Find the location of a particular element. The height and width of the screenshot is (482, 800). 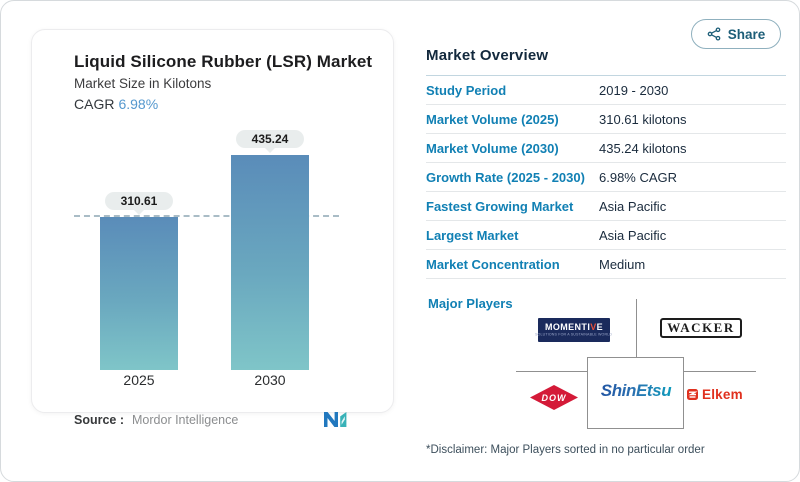

bar-value-label-2030: 435.24 is located at coordinates (270, 139).